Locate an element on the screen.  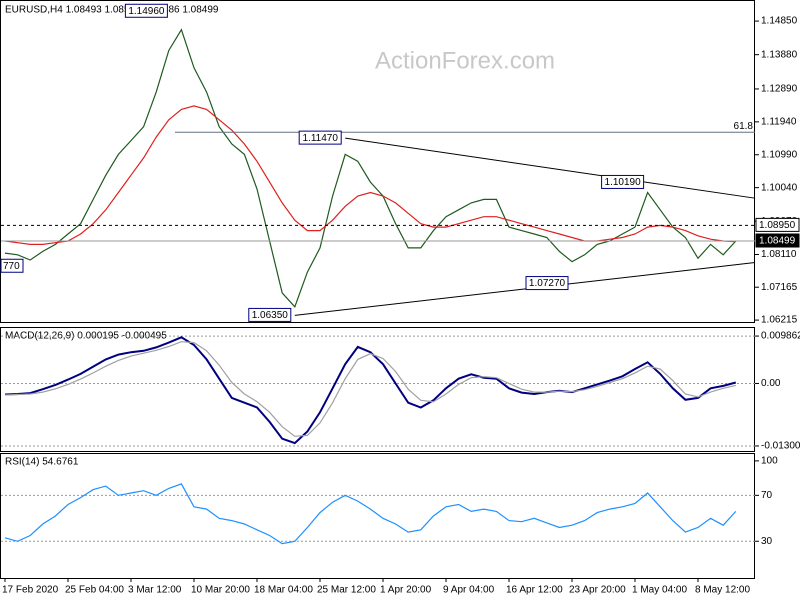
y-tick-label: 0.009862 is located at coordinates (780, 336).